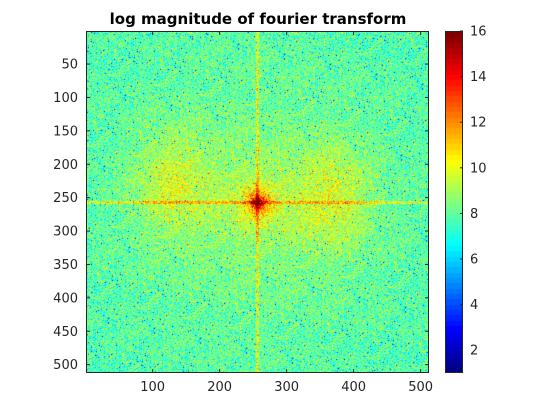 The image size is (560, 420). Describe the element at coordinates (219, 387) in the screenshot. I see `x-tick-label: 200` at that location.